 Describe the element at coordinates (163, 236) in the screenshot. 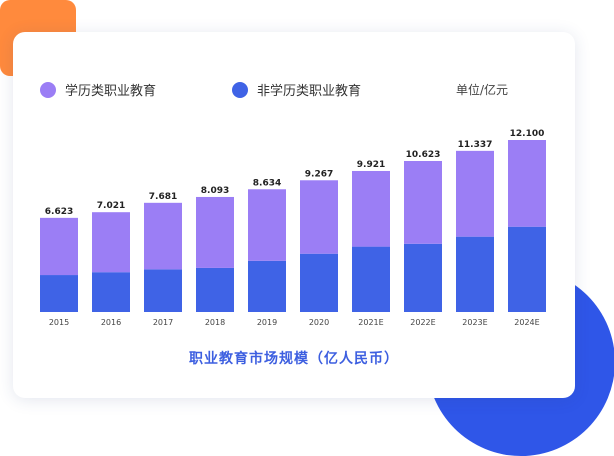

I see `bar-academic-2017` at that location.